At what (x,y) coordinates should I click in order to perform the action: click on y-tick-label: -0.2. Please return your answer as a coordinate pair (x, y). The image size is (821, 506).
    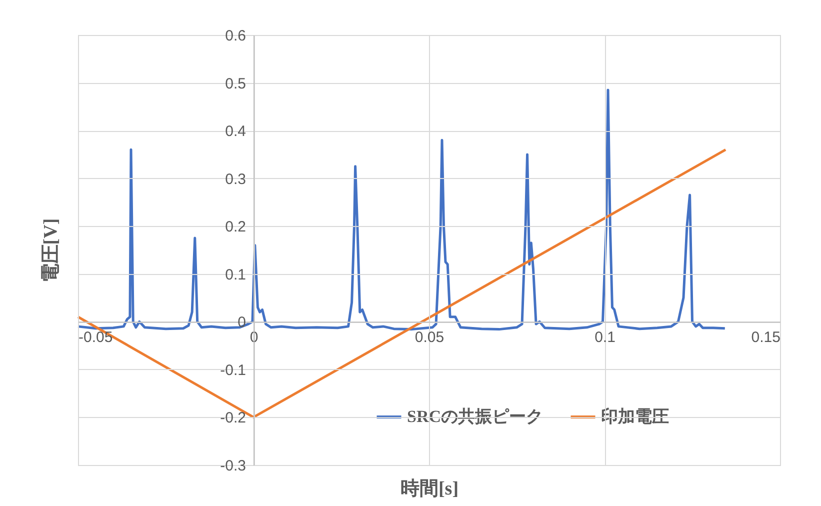
    Looking at the image, I should click on (233, 418).